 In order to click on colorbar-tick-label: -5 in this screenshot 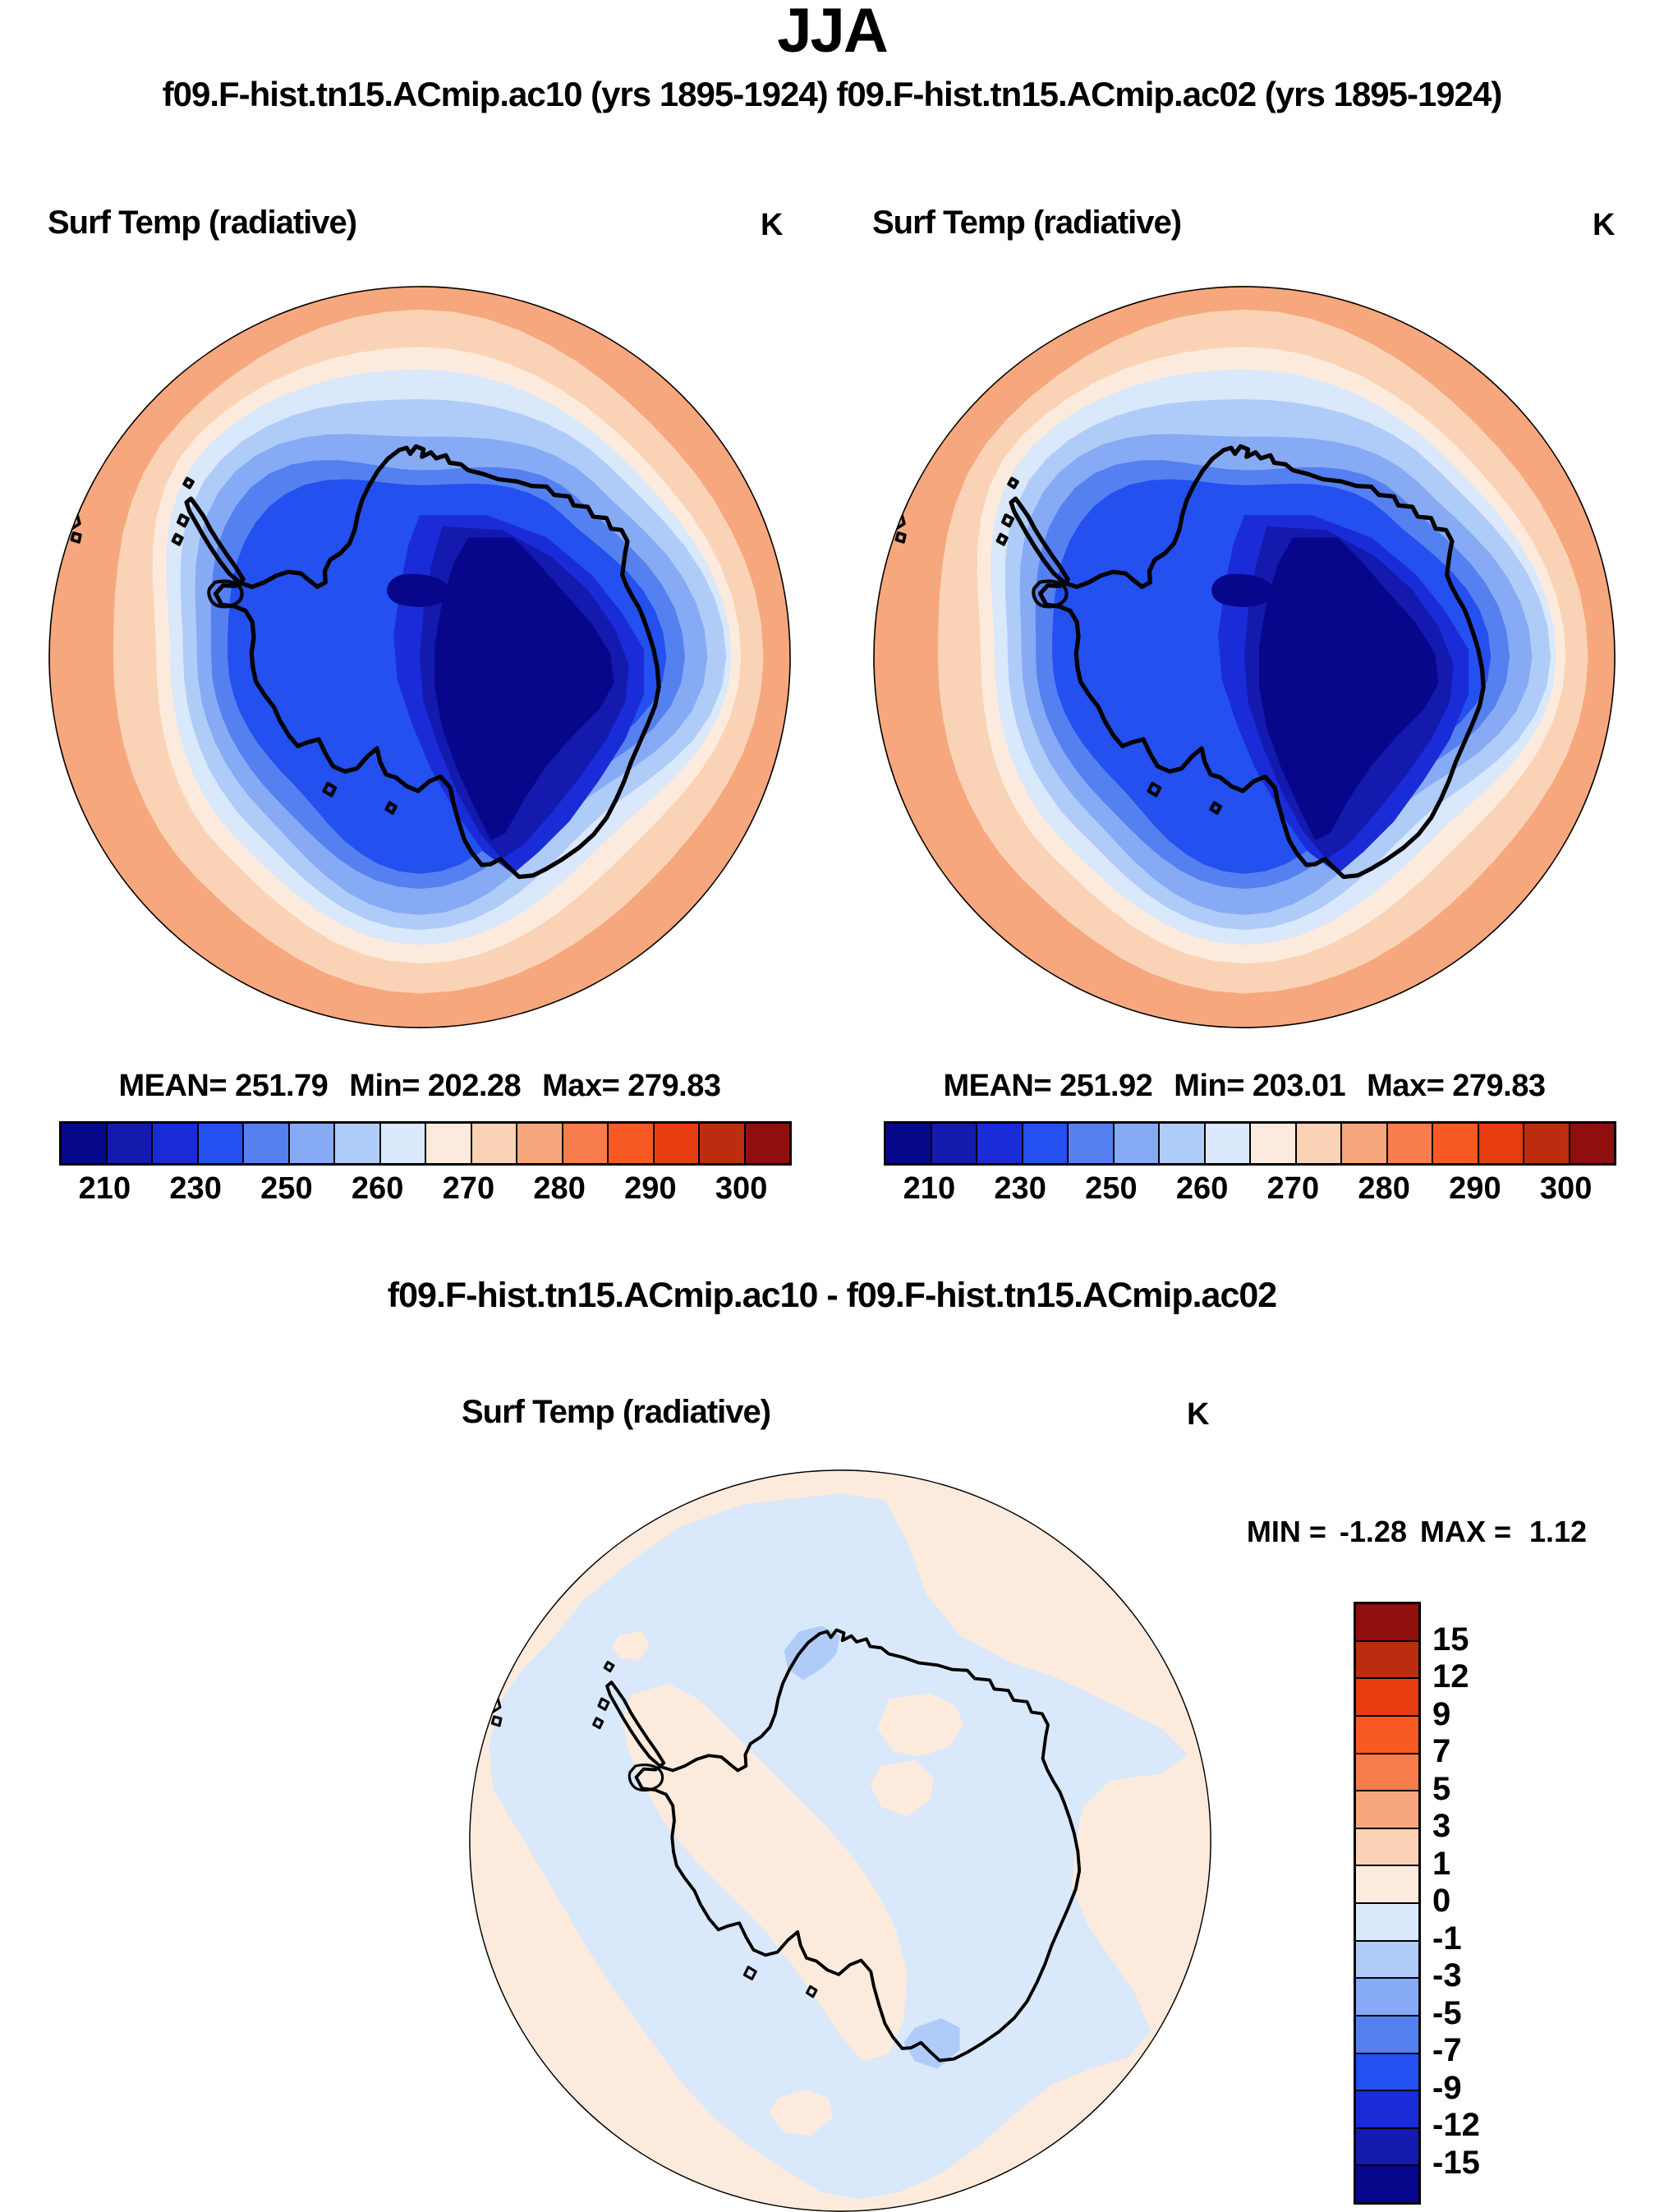, I will do `click(1447, 2013)`.